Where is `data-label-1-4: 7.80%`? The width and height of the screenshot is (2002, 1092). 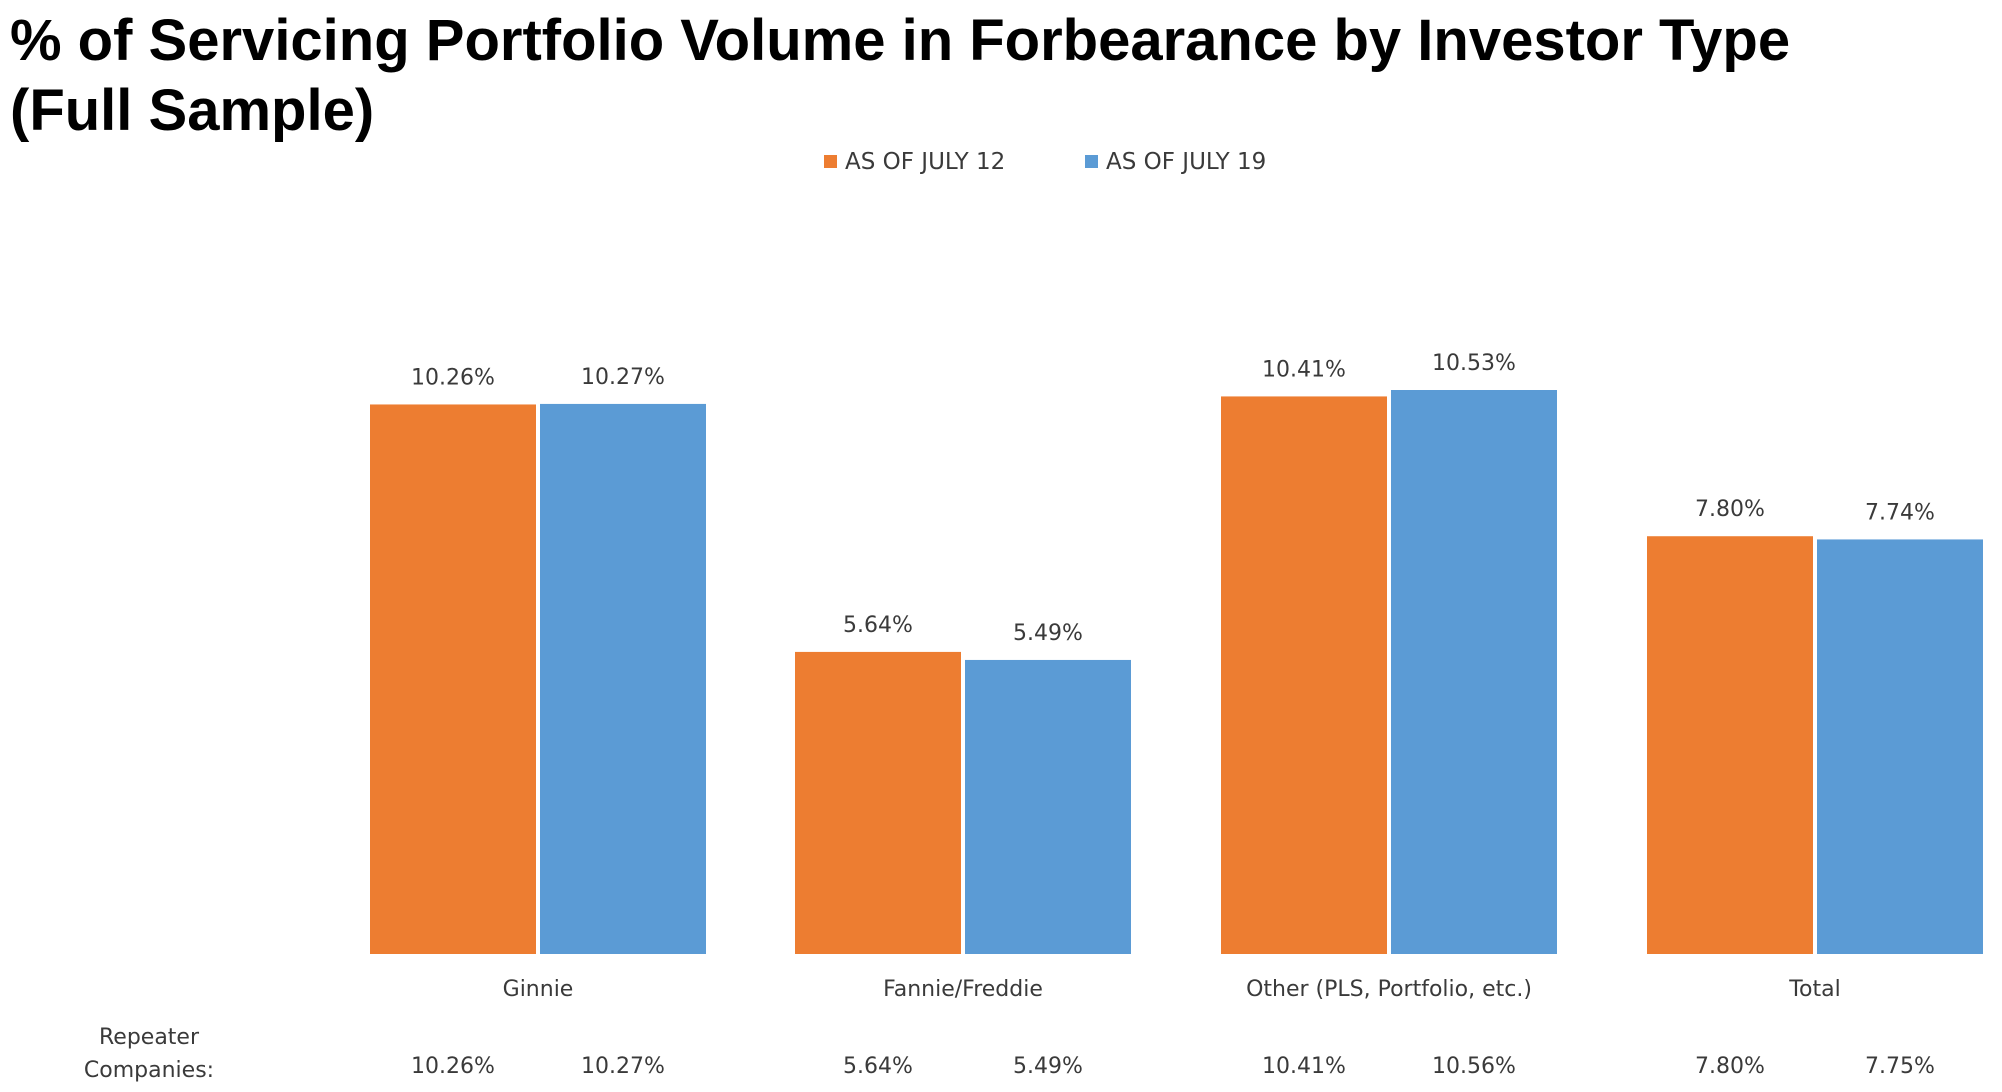
data-label-1-4: 7.80% is located at coordinates (1730, 509).